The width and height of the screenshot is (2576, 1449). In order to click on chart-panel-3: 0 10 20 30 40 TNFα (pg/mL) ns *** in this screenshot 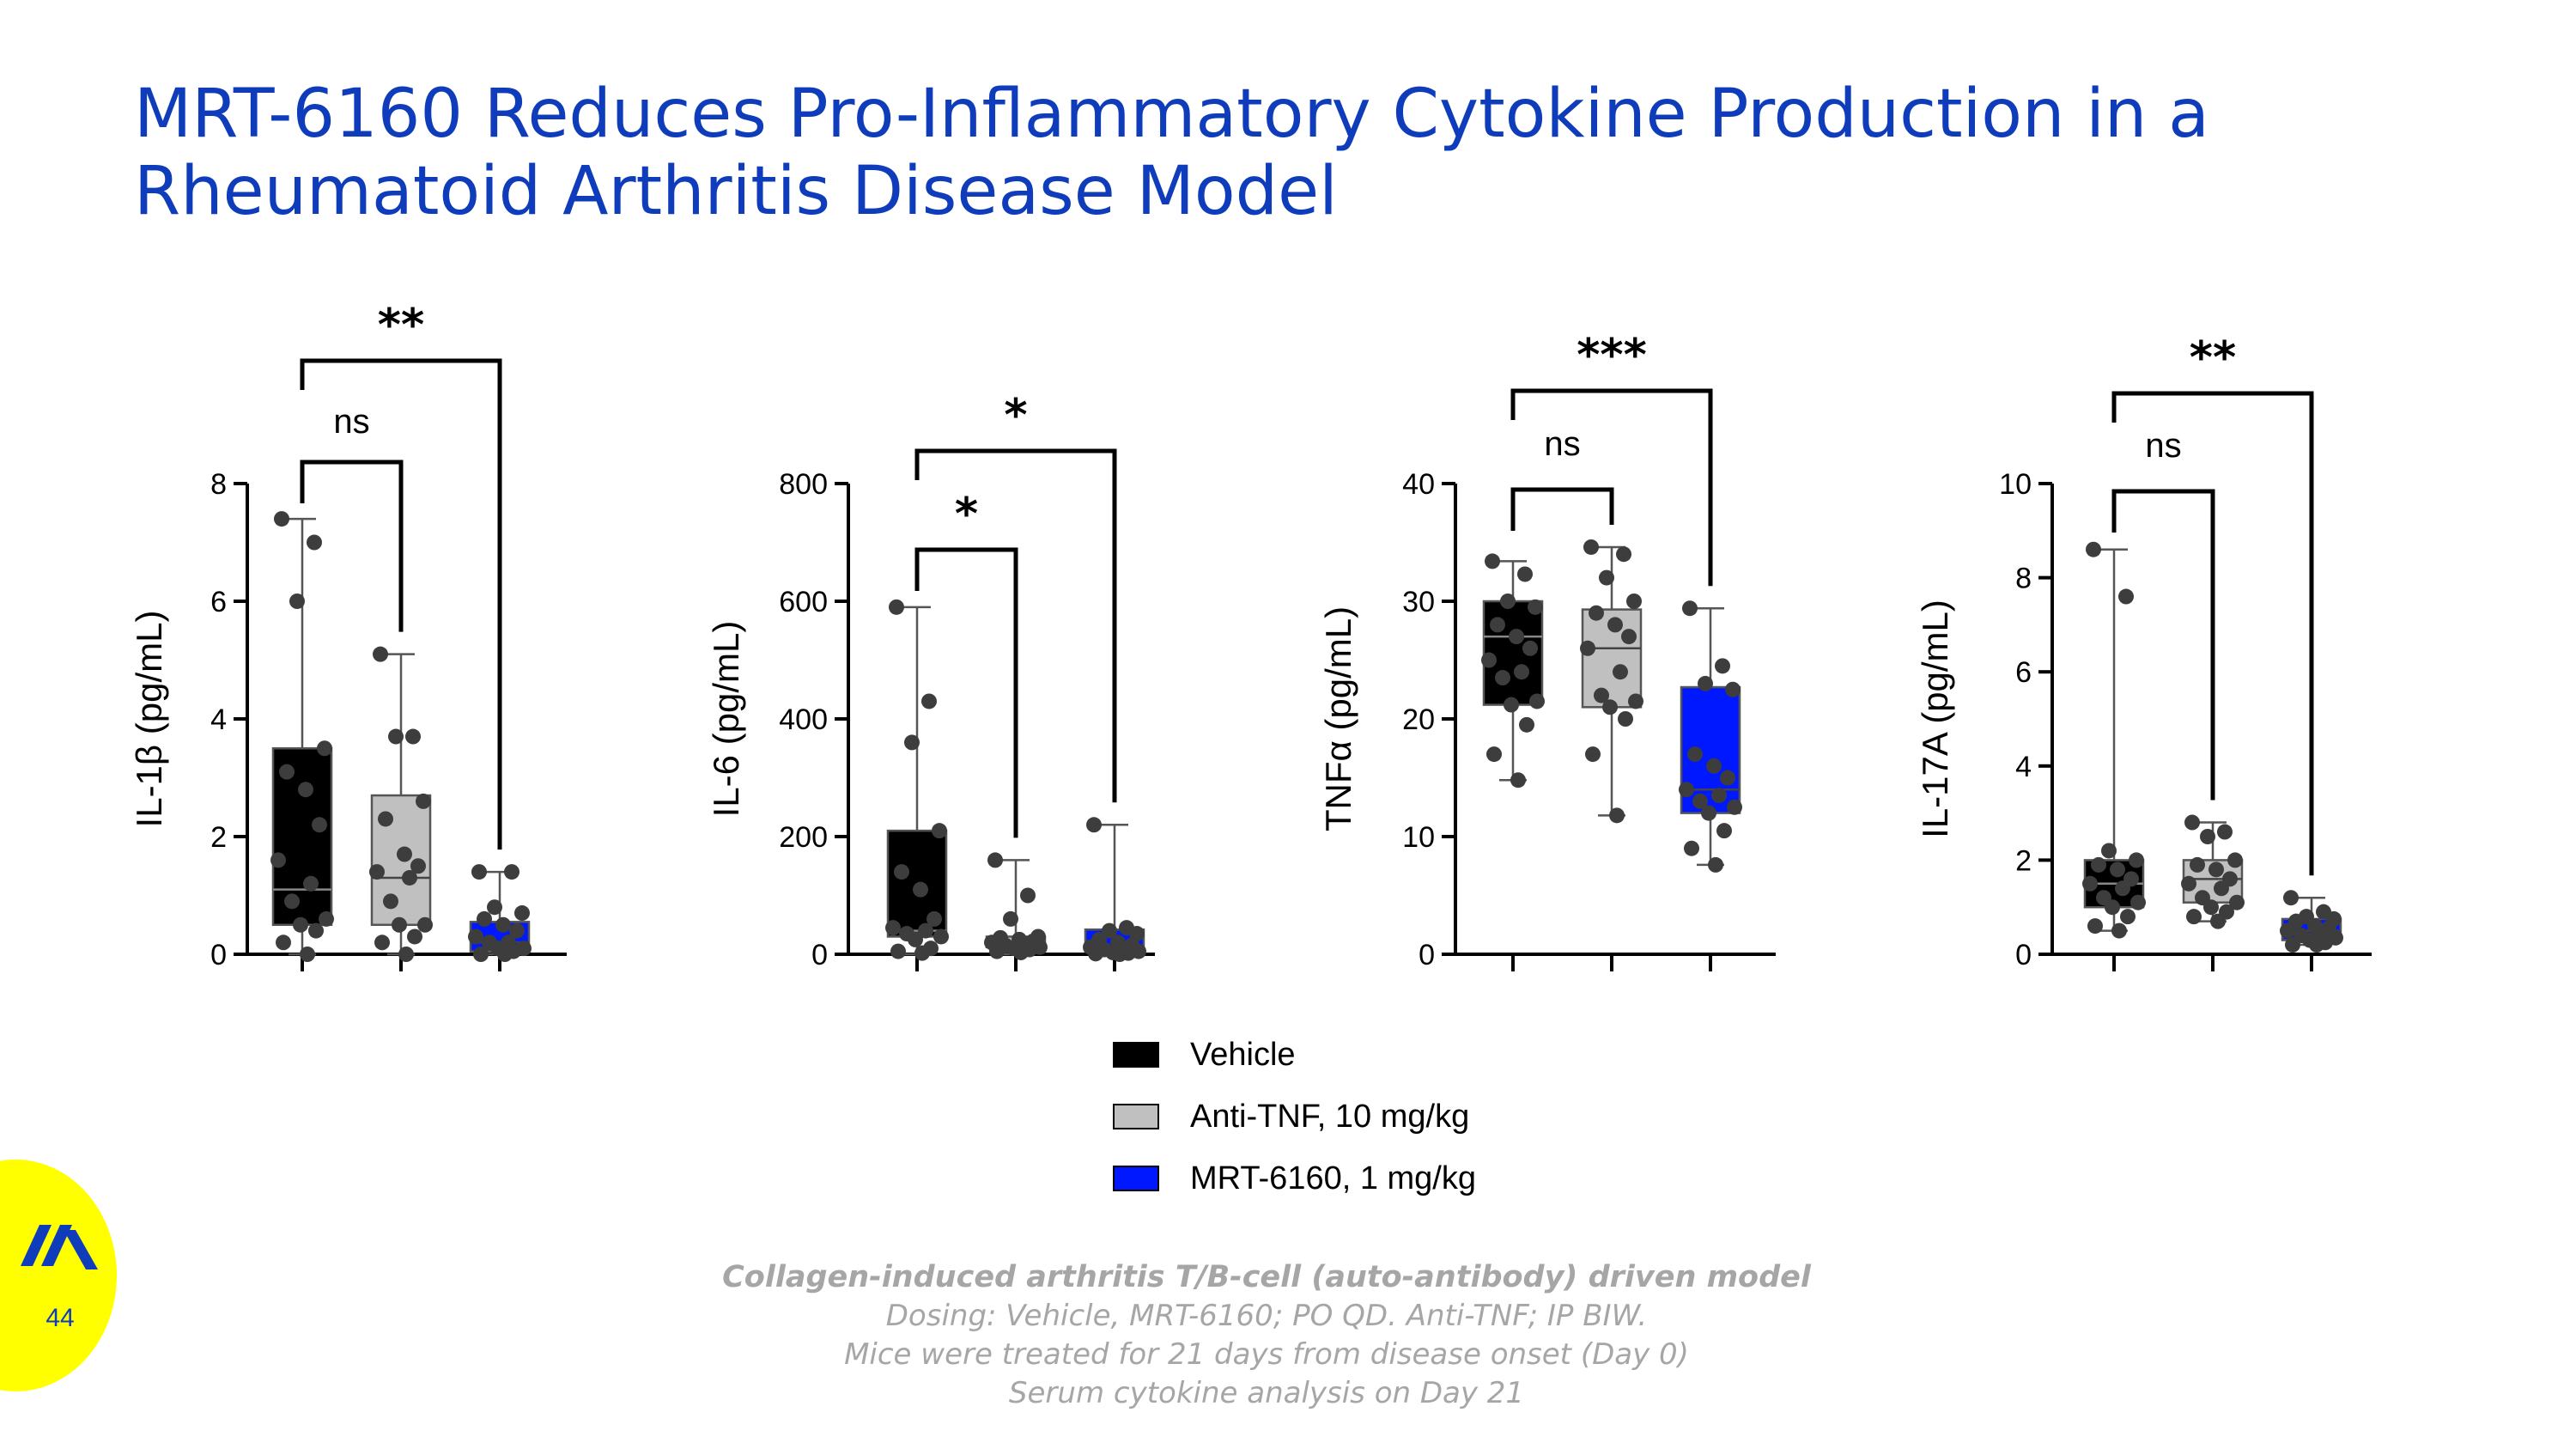, I will do `click(1547, 650)`.